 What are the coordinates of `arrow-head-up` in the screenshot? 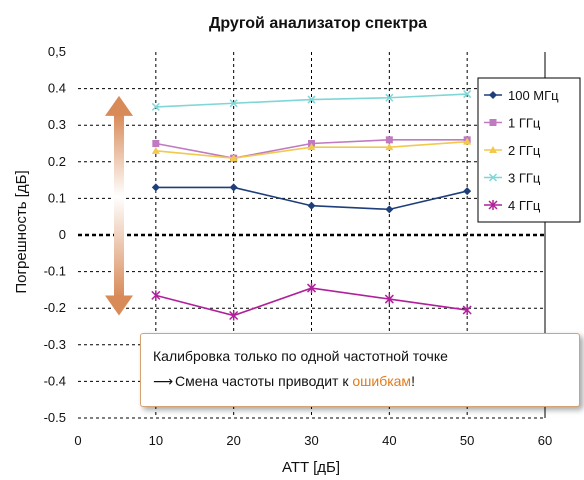 It's located at (119, 105).